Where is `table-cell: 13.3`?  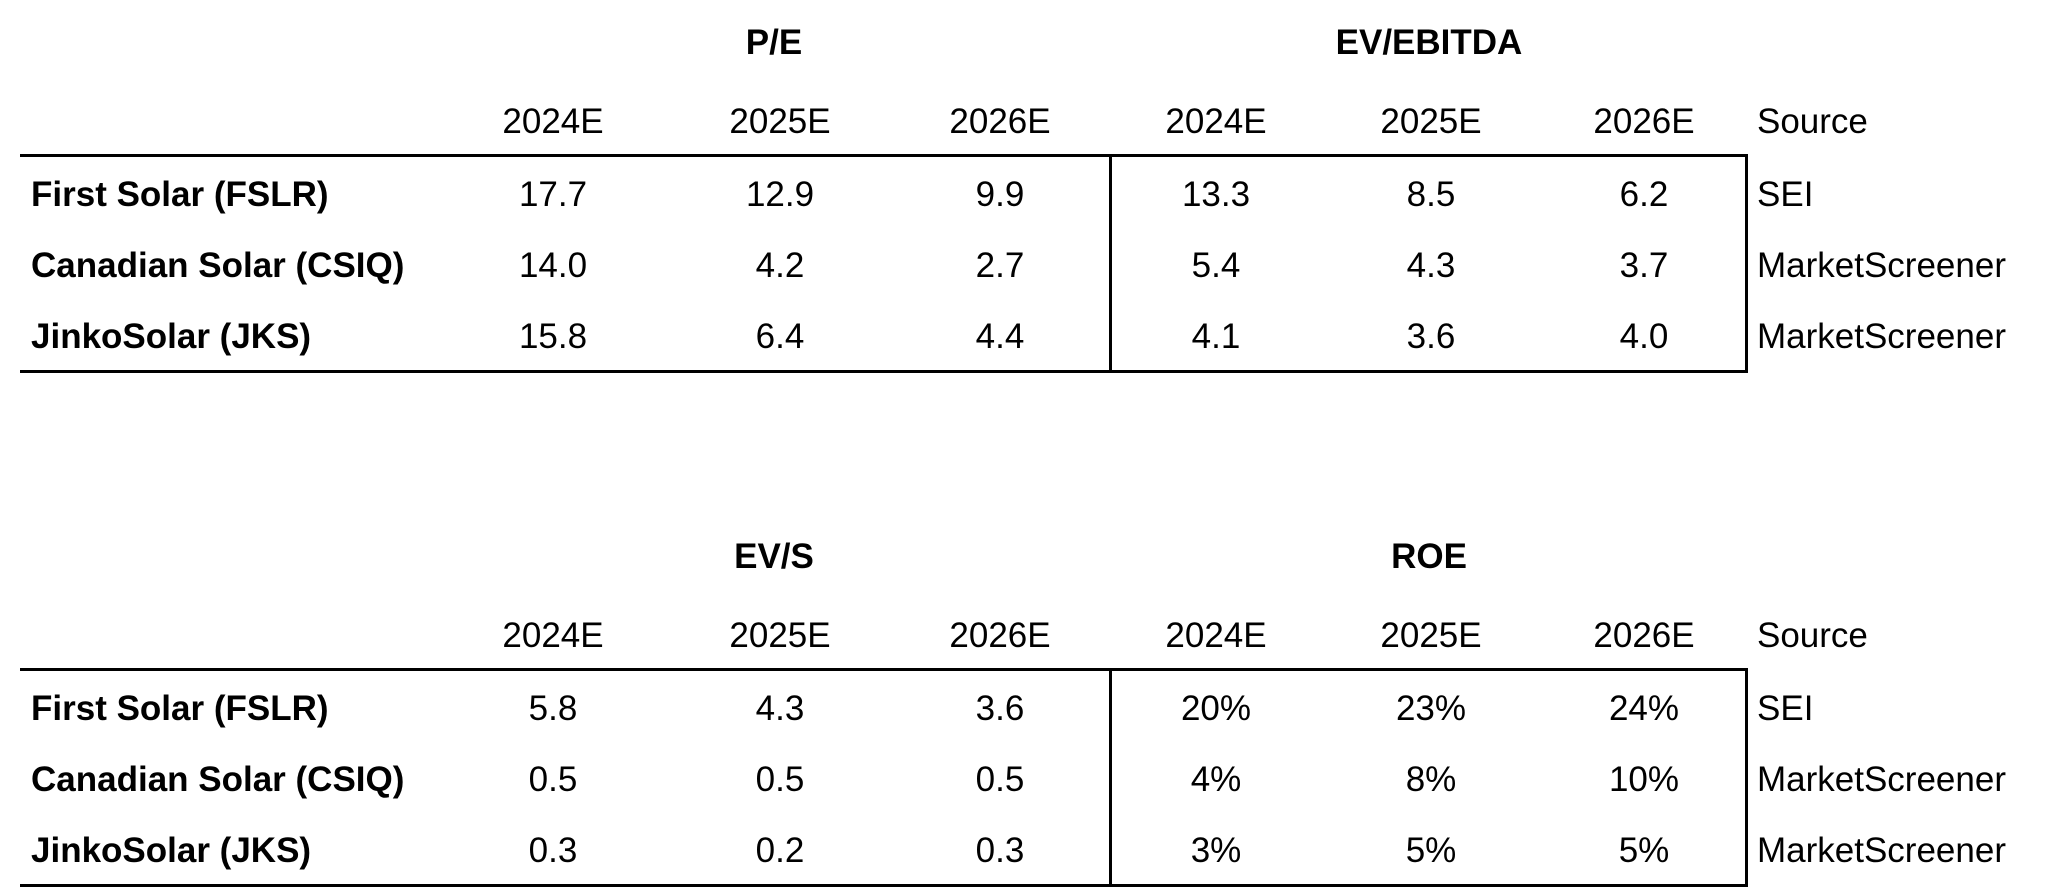
table-cell: 13.3 is located at coordinates (1216, 194).